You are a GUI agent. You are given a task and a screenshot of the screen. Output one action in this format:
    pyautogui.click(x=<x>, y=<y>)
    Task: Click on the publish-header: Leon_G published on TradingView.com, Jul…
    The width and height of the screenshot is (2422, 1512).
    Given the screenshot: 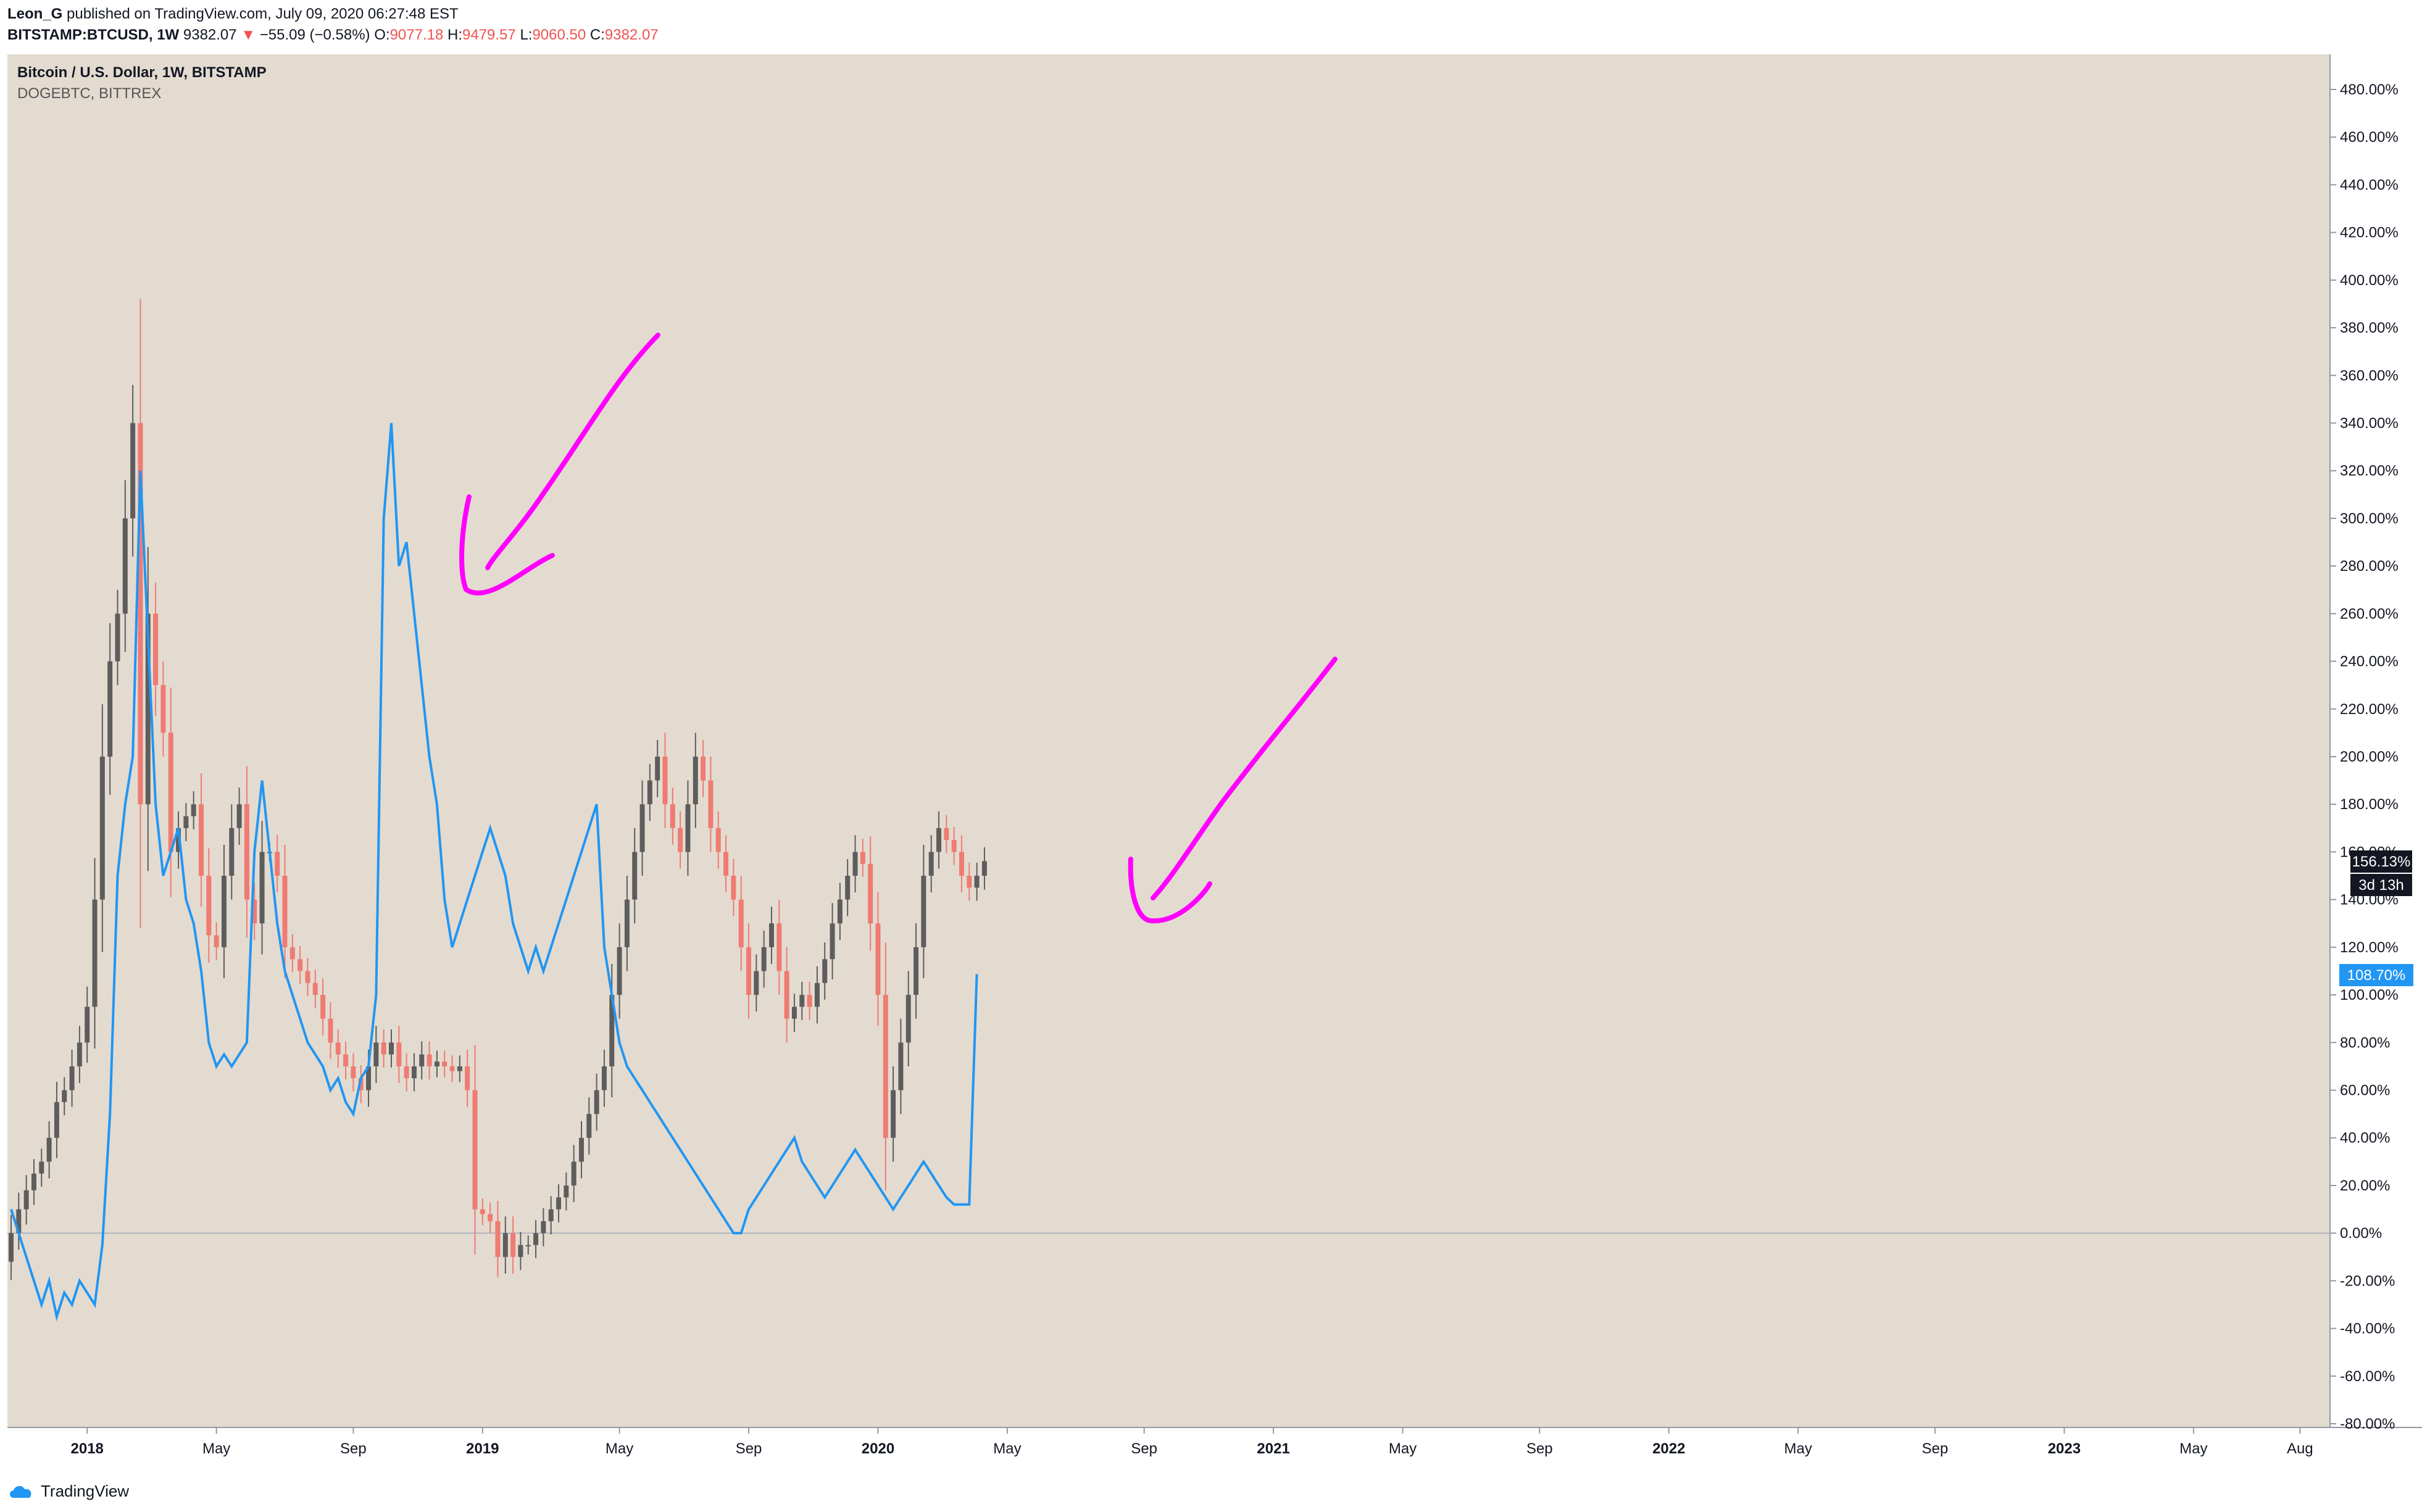 What is the action you would take?
    pyautogui.click(x=1211, y=24)
    